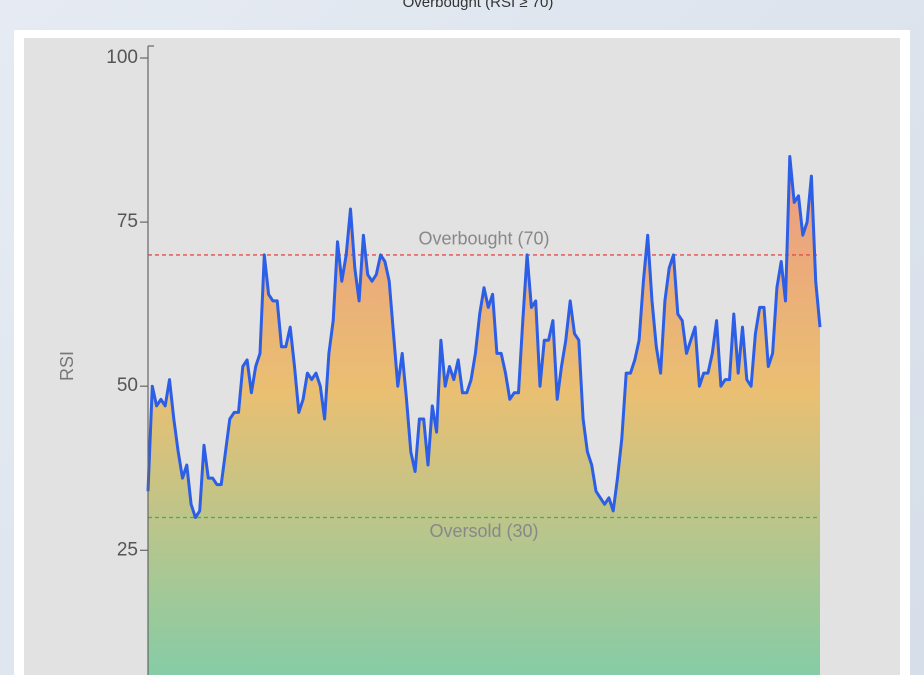 The image size is (924, 675). Describe the element at coordinates (67, 366) in the screenshot. I see `y-axis-label: RSI` at that location.